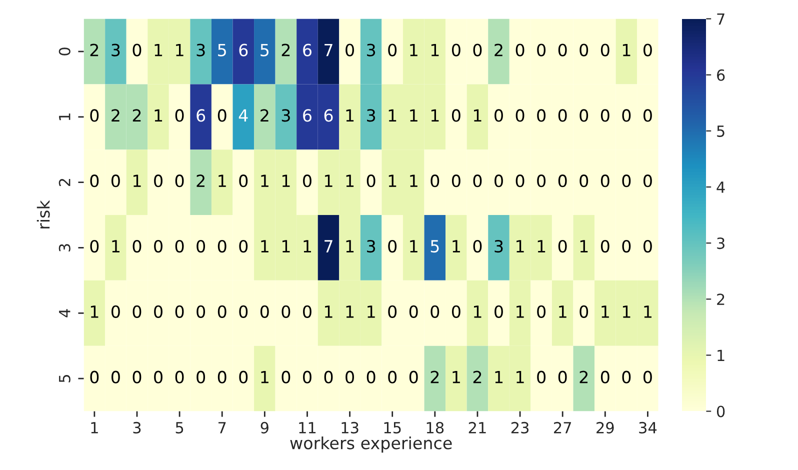 Image resolution: width=798 pixels, height=470 pixels. What do you see at coordinates (520, 428) in the screenshot?
I see `x-tick-label: 23` at bounding box center [520, 428].